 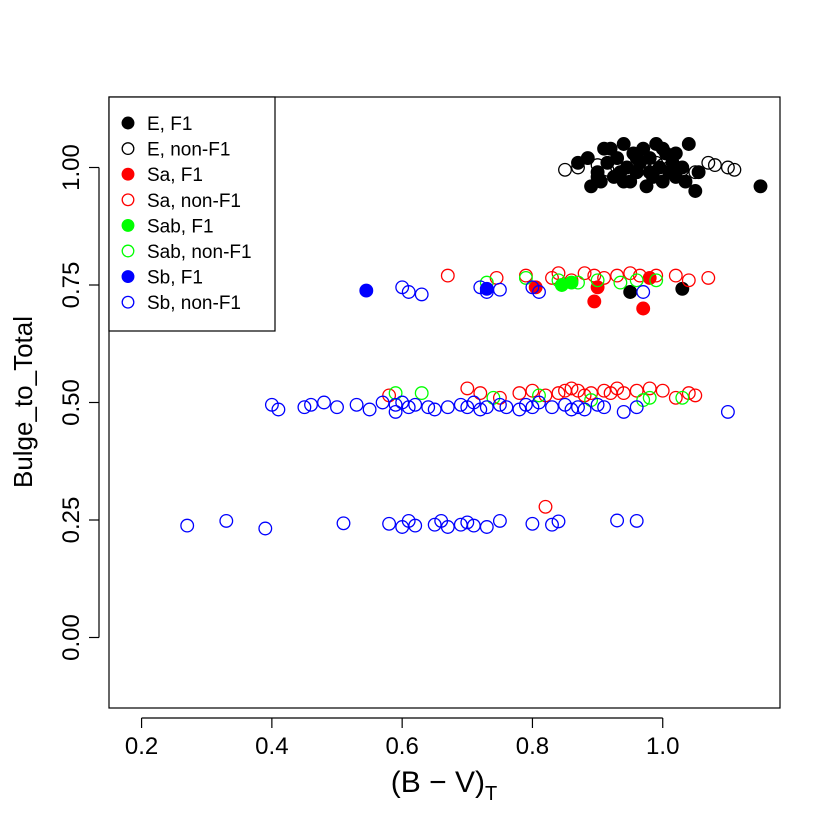 What do you see at coordinates (71, 285) in the screenshot?
I see `y-tick-label-3: 0.75` at bounding box center [71, 285].